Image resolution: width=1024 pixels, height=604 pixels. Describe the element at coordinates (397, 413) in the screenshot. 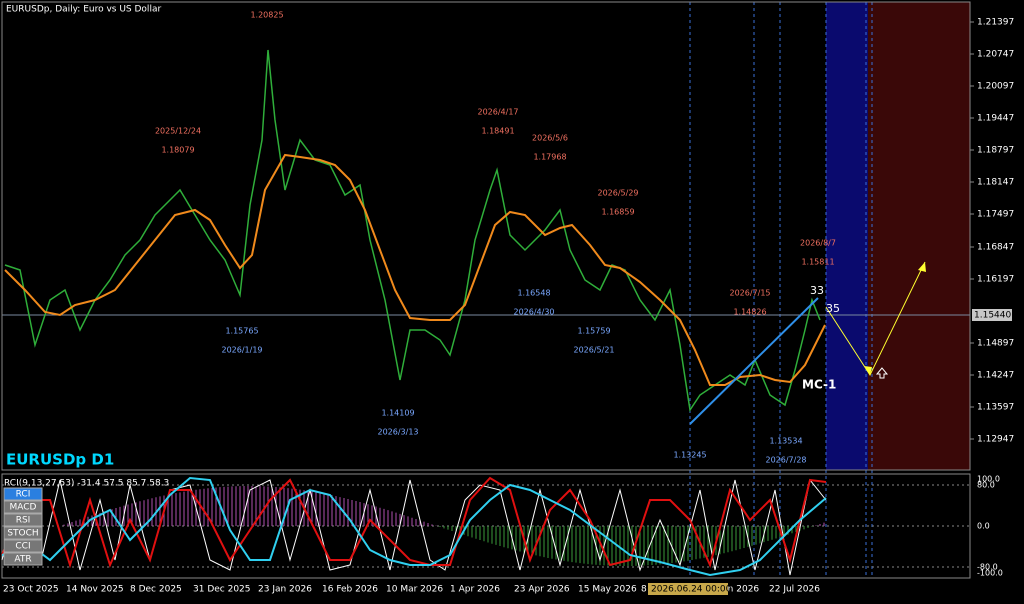

I see `price-annotation: 1.14109` at that location.